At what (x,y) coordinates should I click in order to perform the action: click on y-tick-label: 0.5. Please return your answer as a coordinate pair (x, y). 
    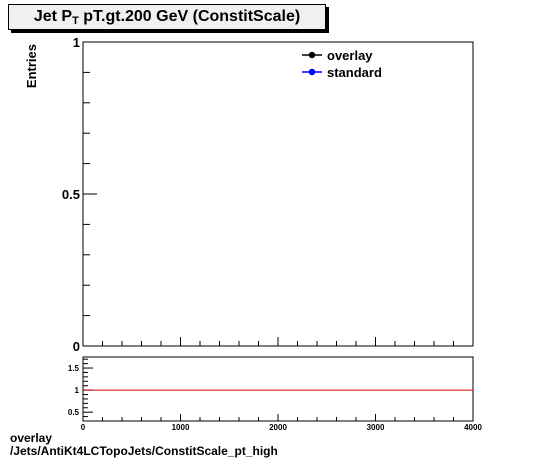
    Looking at the image, I should click on (71, 194).